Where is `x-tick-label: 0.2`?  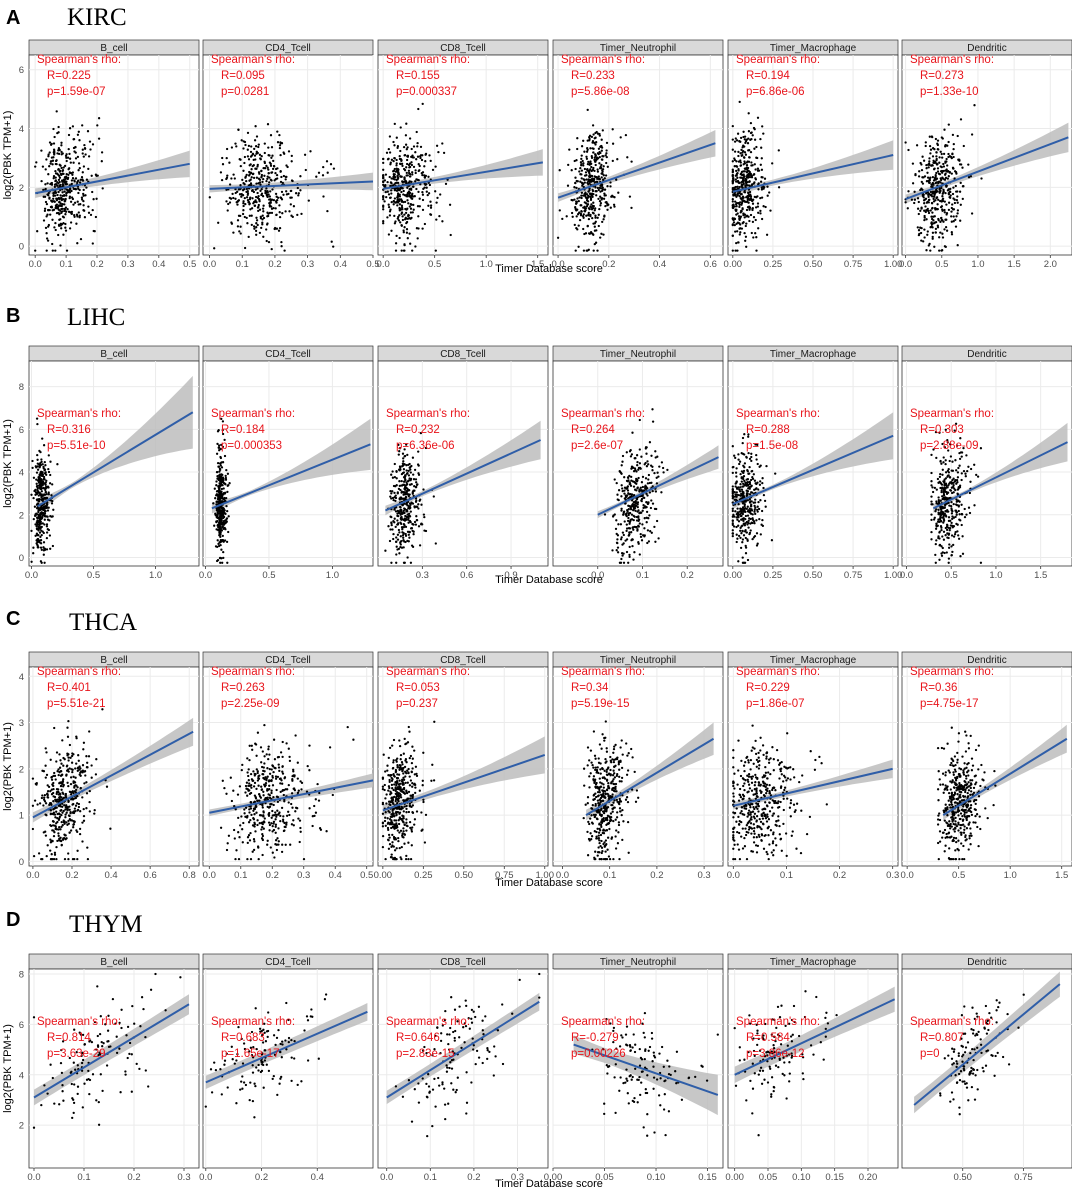
x-tick-label: 0.2 is located at coordinates (687, 575).